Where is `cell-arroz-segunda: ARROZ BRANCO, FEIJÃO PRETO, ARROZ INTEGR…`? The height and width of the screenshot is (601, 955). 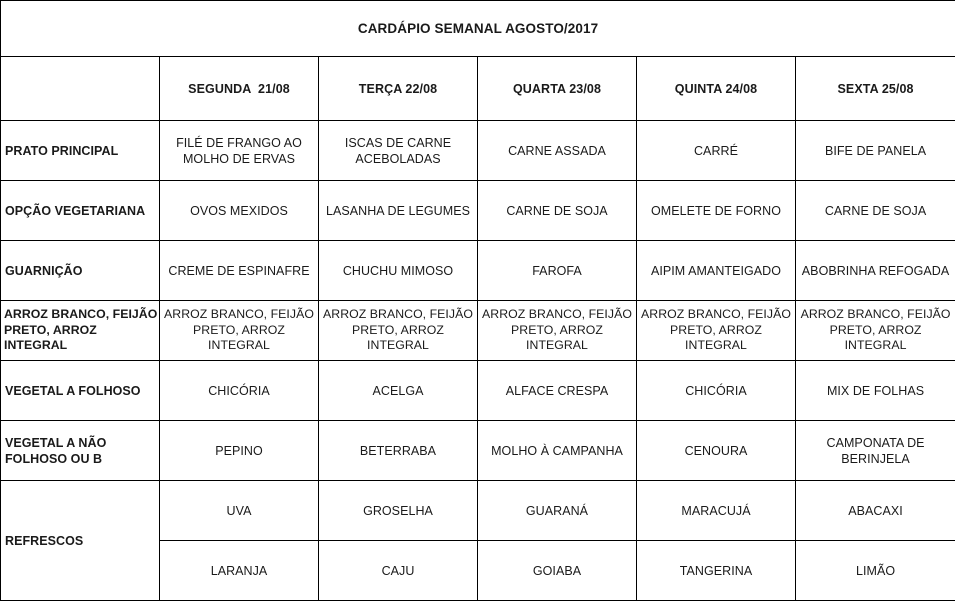
cell-arroz-segunda: ARROZ BRANCO, FEIJÃO PRETO, ARROZ INTEGR… is located at coordinates (239, 330).